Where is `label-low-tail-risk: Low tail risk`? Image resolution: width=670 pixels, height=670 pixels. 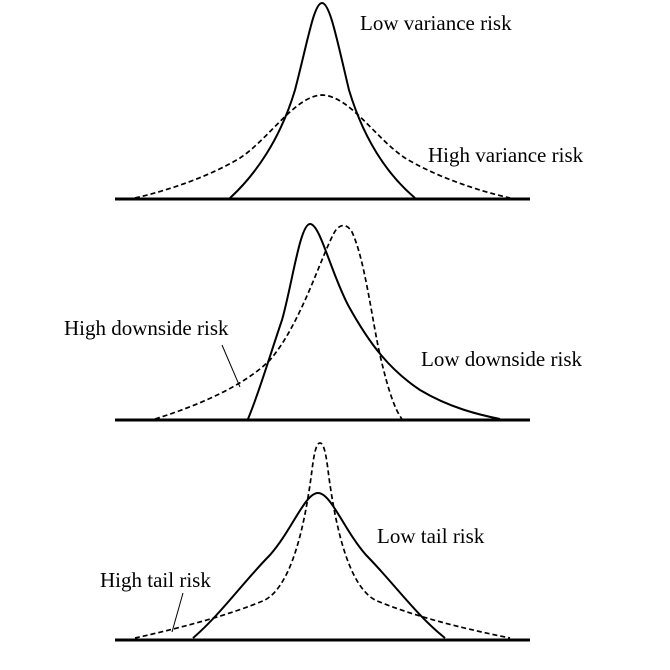 label-low-tail-risk: Low tail risk is located at coordinates (431, 536).